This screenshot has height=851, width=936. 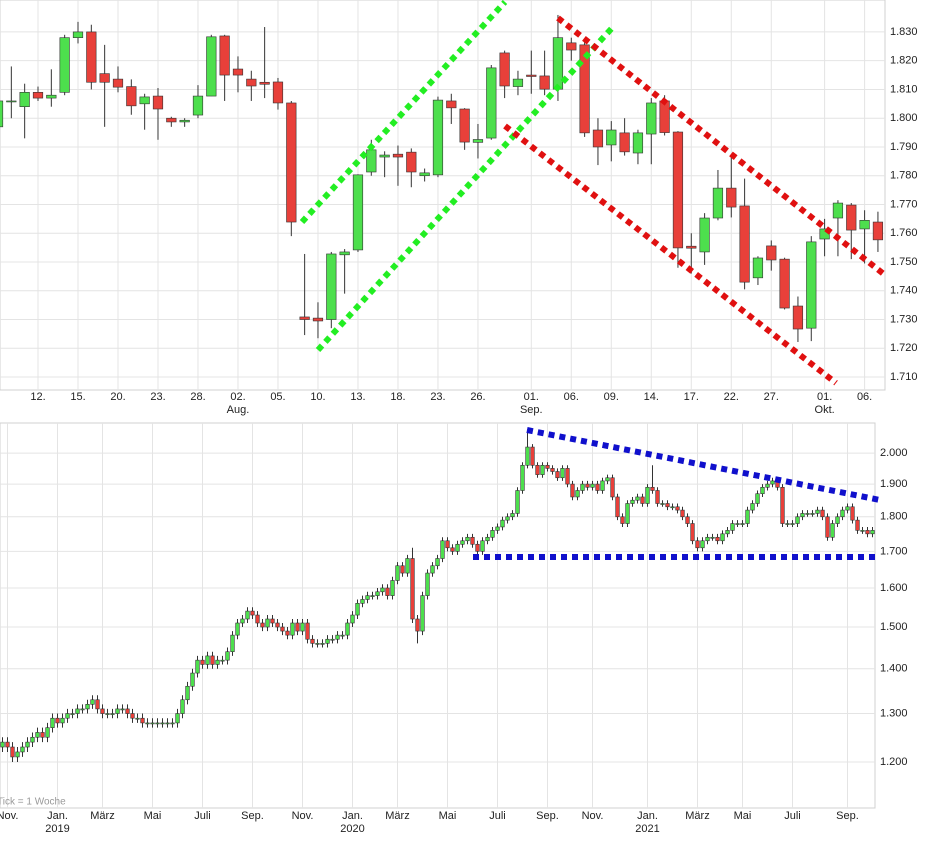 What do you see at coordinates (904, 262) in the screenshot?
I see `y-tick-label: 1.750` at bounding box center [904, 262].